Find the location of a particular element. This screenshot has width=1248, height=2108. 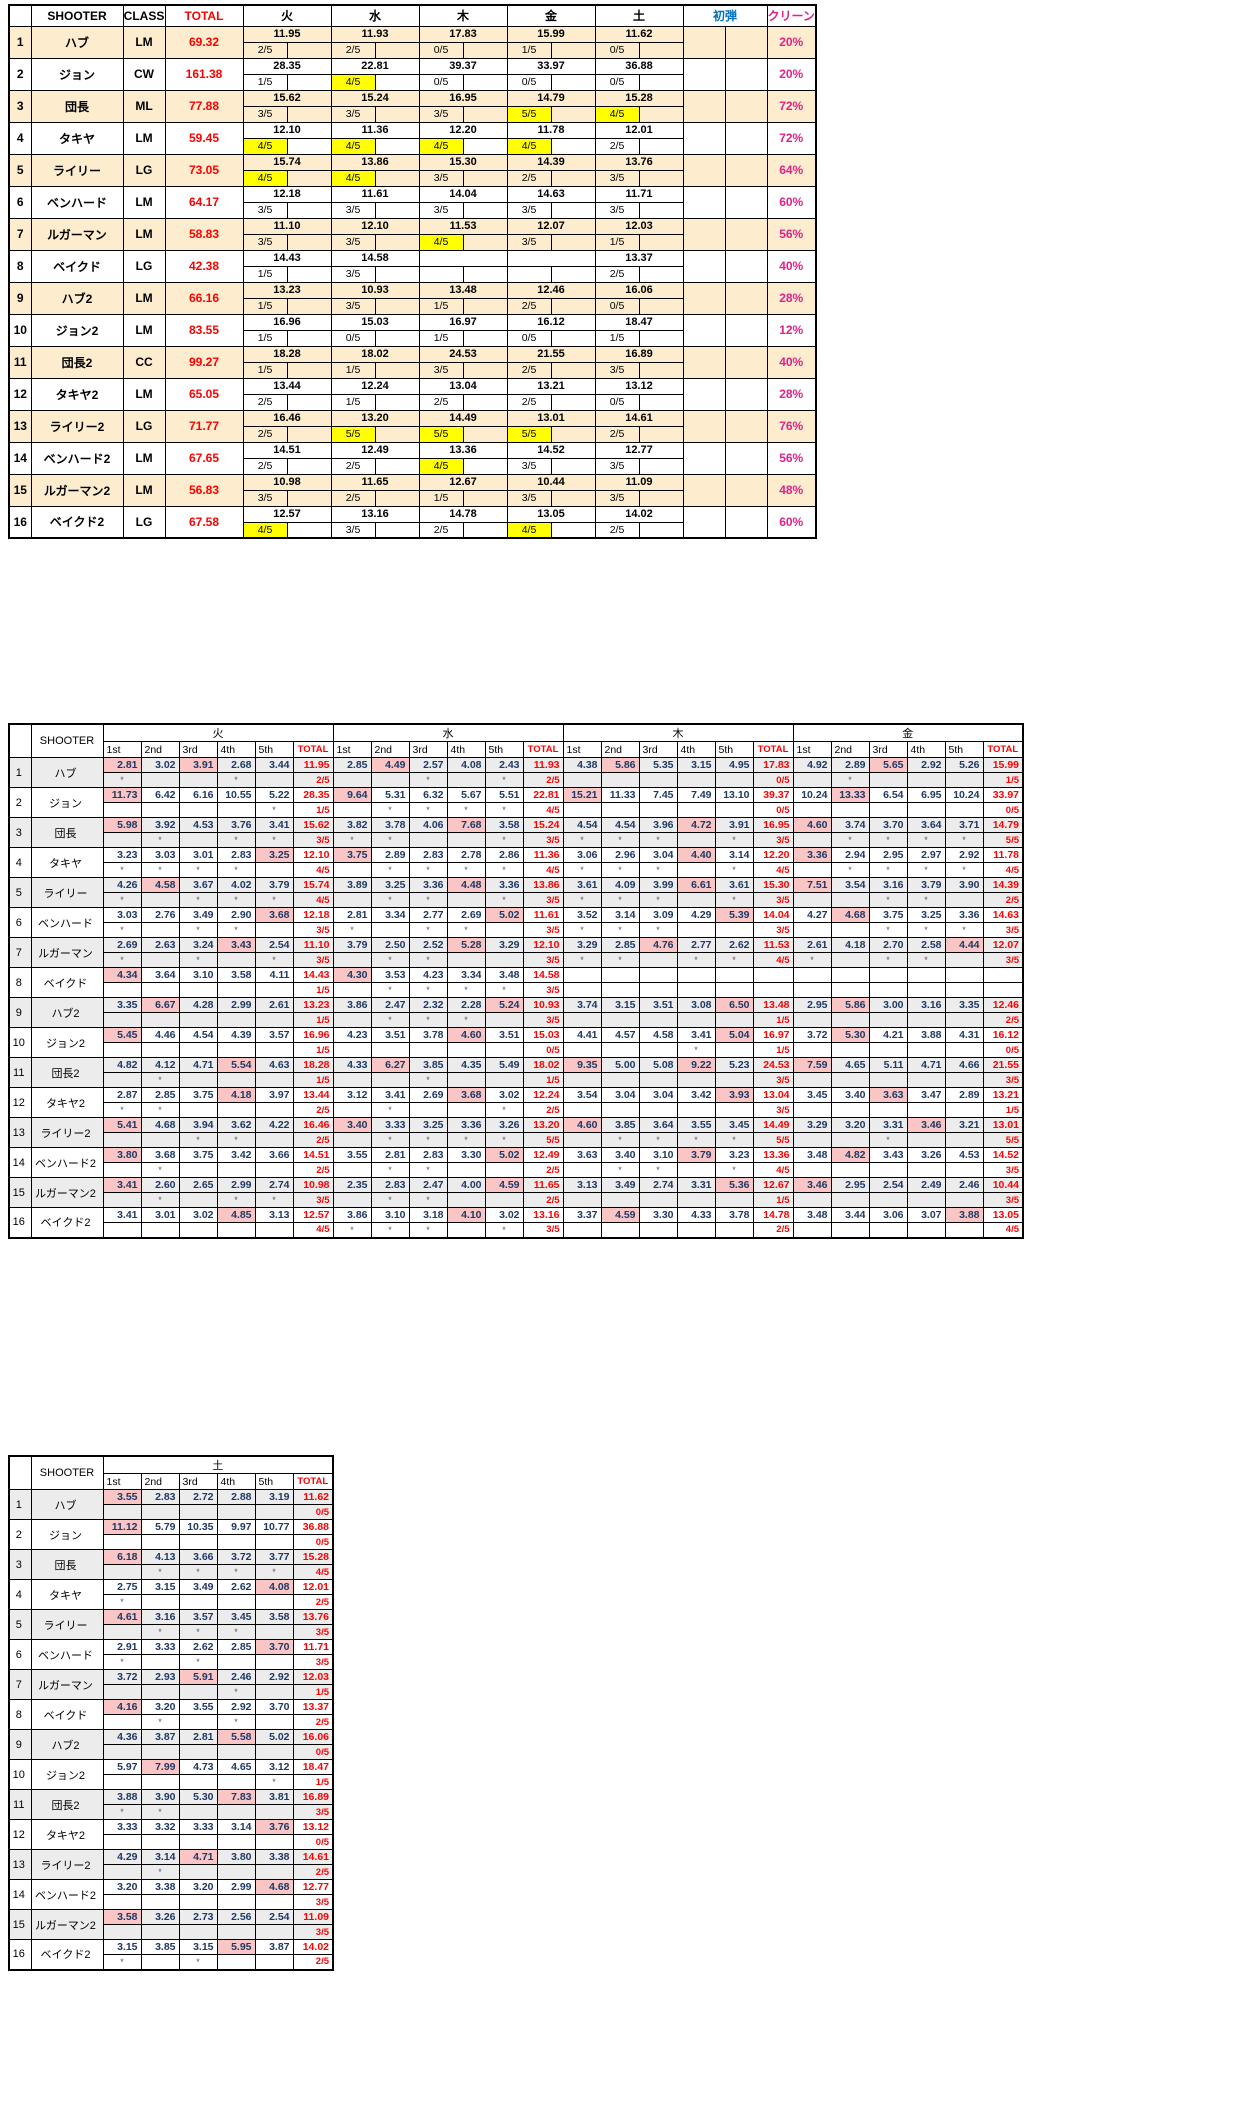

detail-shot-value: 7.49 is located at coordinates (696, 795).